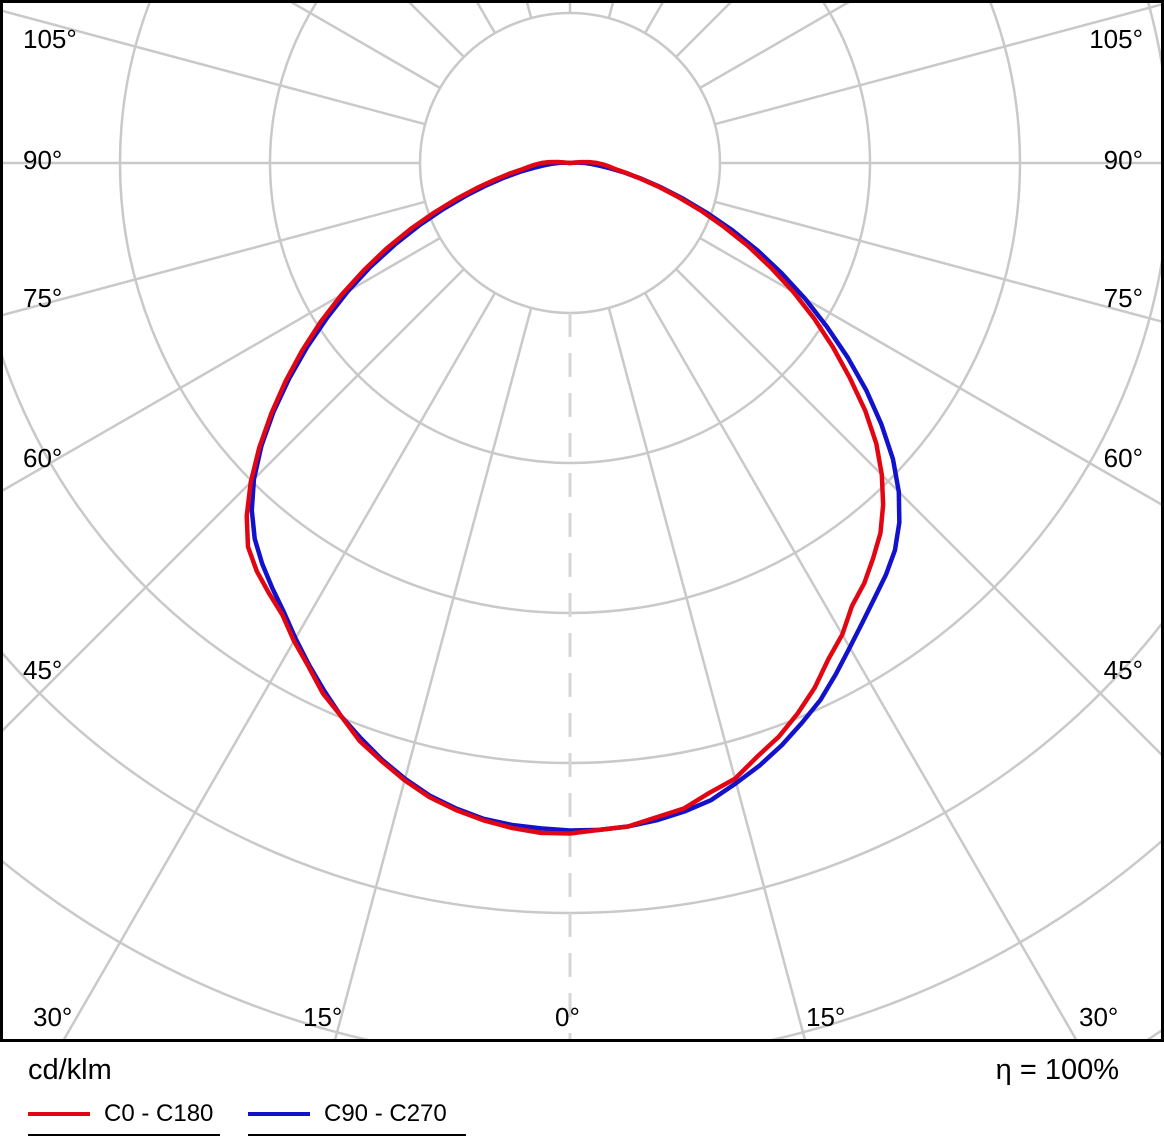  What do you see at coordinates (59, 1114) in the screenshot?
I see `c0-c180-line-swatch` at bounding box center [59, 1114].